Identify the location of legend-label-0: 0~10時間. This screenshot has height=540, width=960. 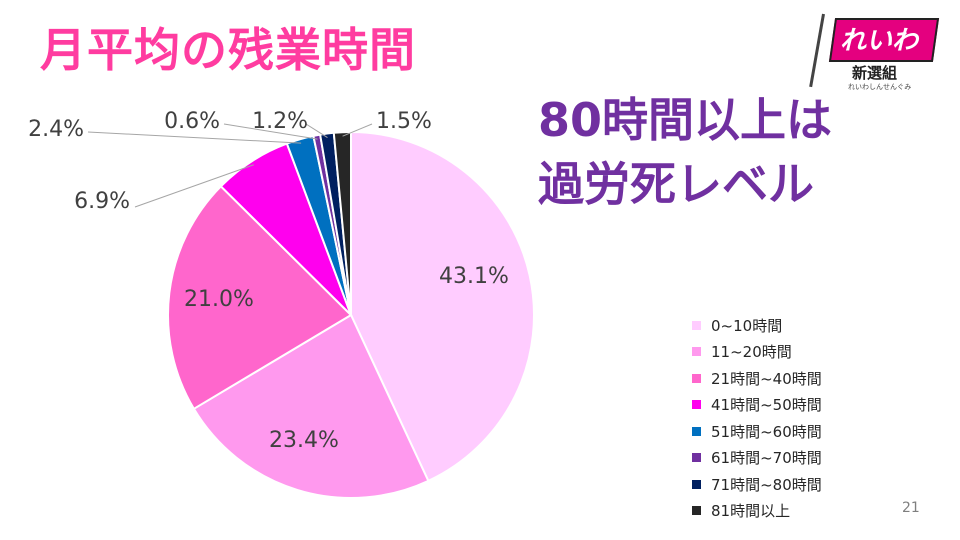
(747, 325).